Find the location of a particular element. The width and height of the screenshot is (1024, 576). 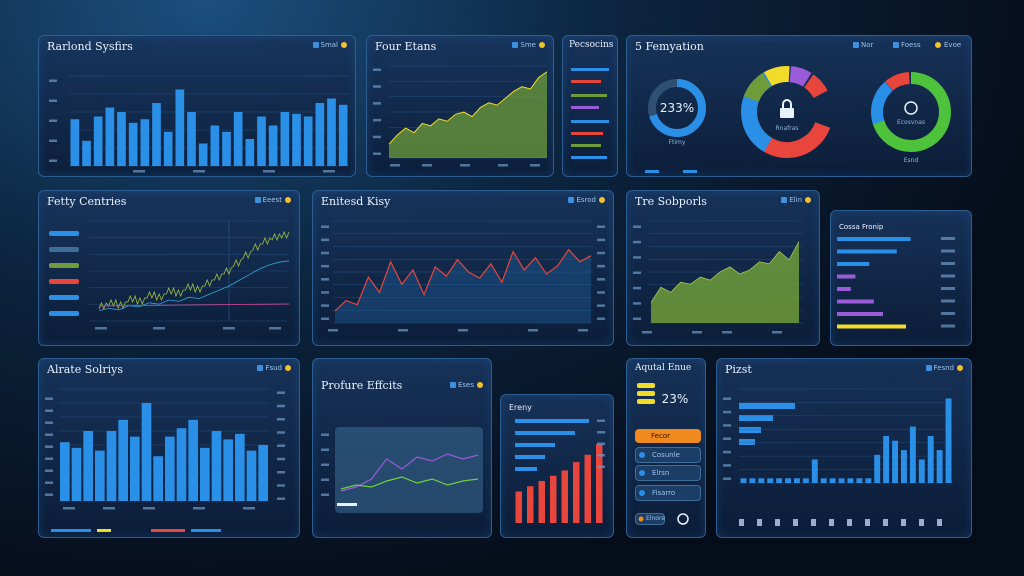

db-icon-layer is located at coordinates (646, 401).